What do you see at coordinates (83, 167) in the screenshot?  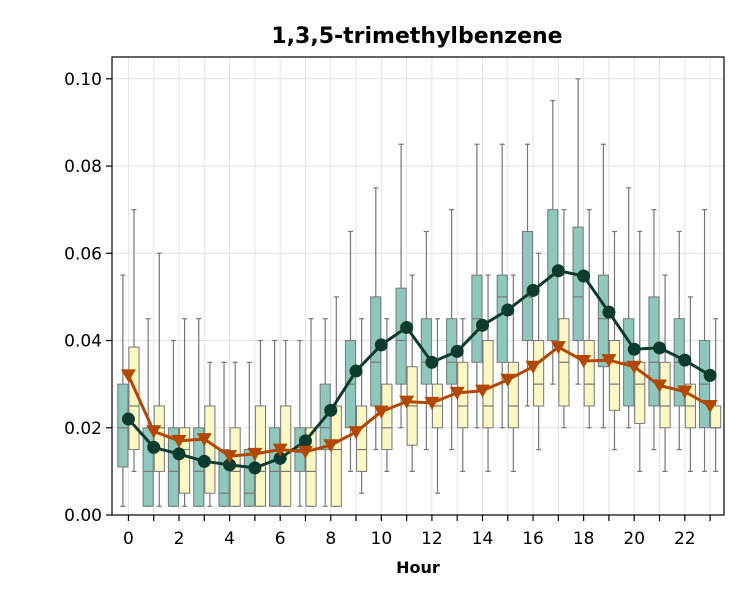 I see `y-tick-label: 0.08` at bounding box center [83, 167].